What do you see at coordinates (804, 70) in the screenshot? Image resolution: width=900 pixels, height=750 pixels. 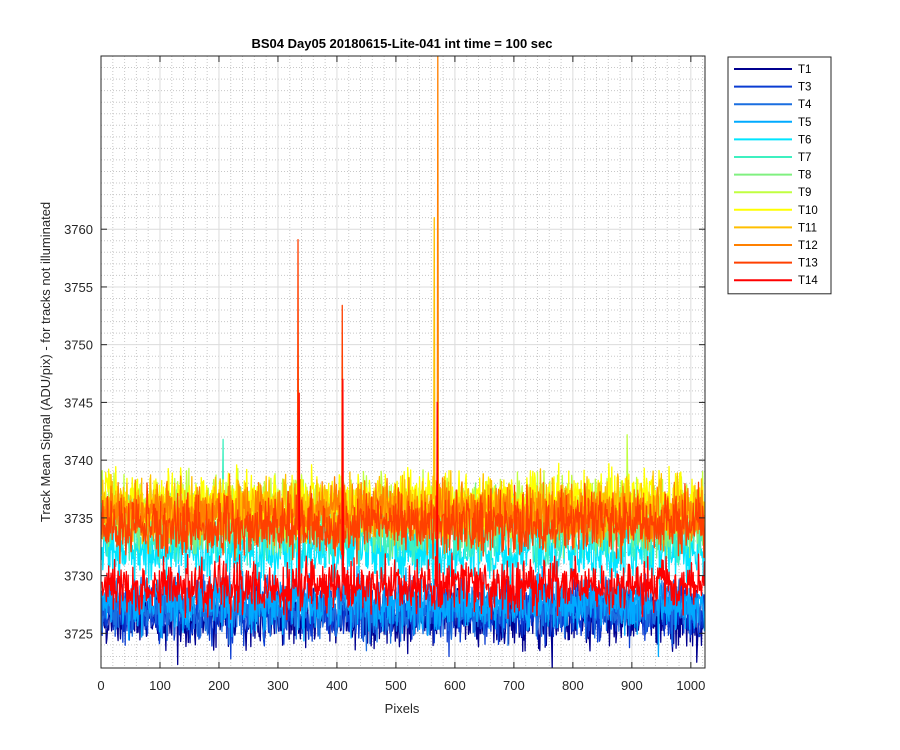 I see `legend-label-t1: T1` at bounding box center [804, 70].